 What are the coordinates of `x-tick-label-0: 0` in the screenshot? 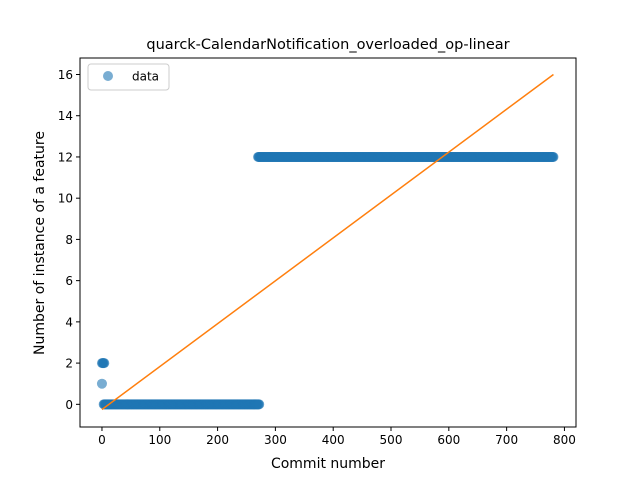 It's located at (102, 440).